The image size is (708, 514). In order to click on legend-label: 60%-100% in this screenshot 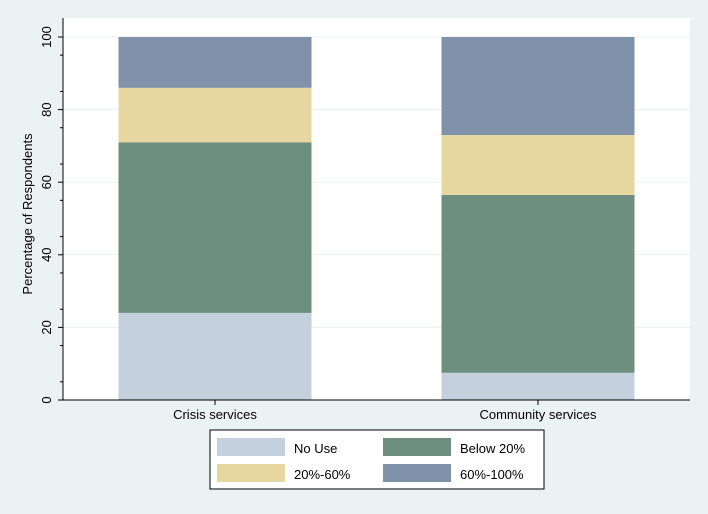, I will do `click(492, 474)`.